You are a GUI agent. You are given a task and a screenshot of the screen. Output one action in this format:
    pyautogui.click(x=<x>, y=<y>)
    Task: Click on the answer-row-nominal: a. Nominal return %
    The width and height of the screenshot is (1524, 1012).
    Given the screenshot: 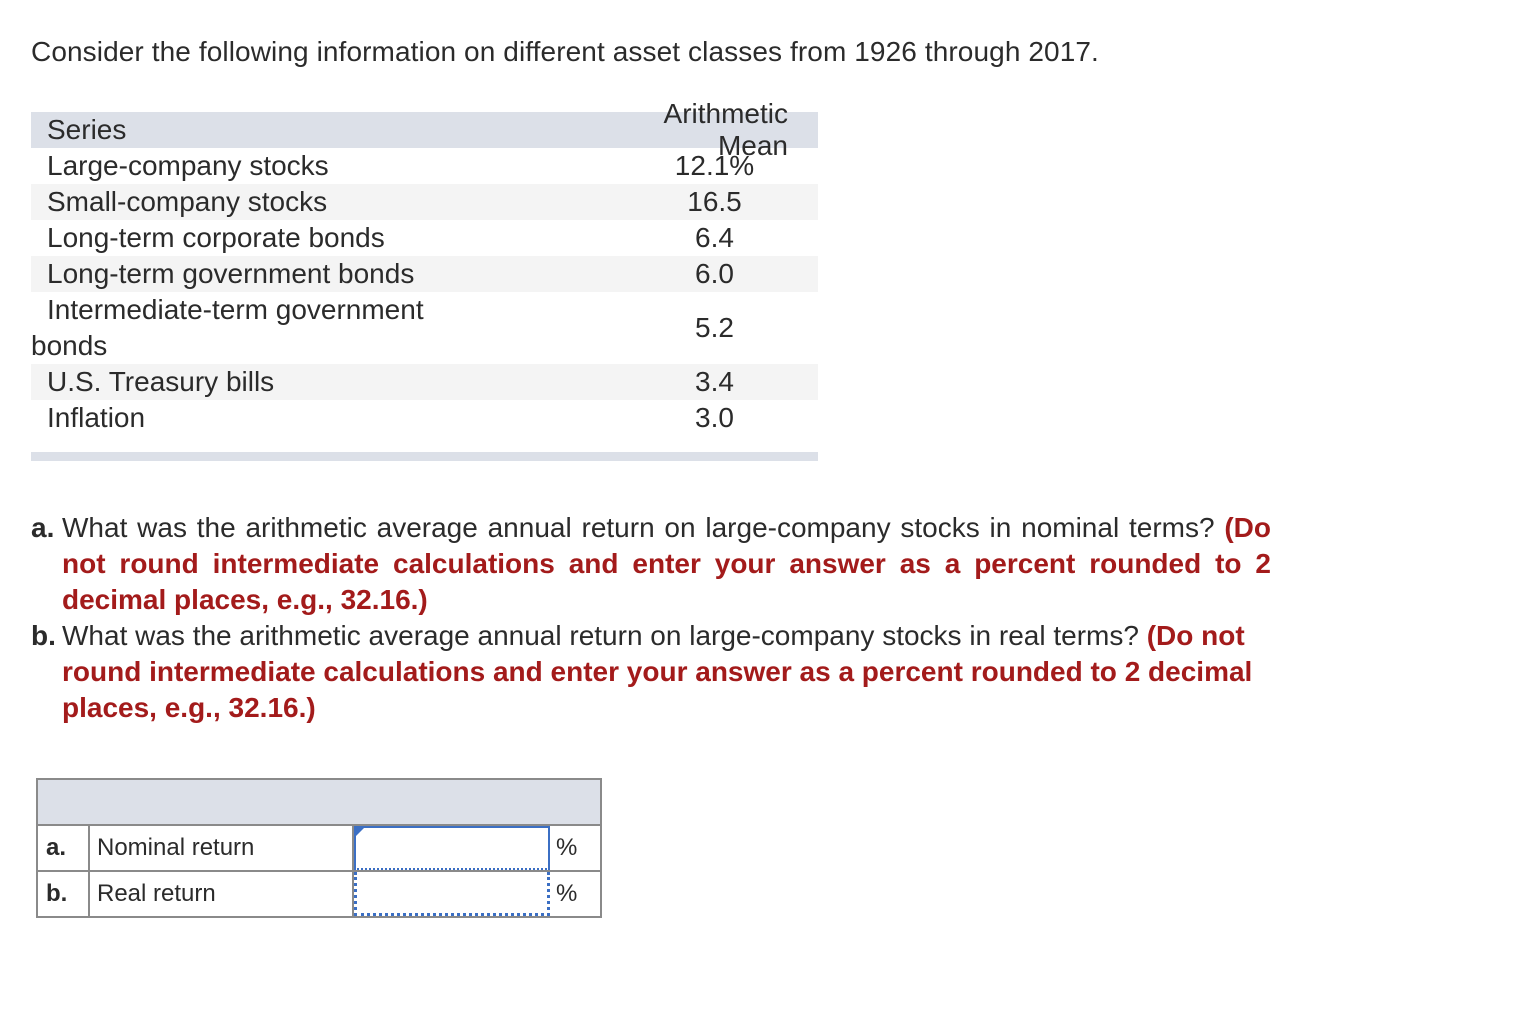 What is the action you would take?
    pyautogui.click(x=319, y=849)
    